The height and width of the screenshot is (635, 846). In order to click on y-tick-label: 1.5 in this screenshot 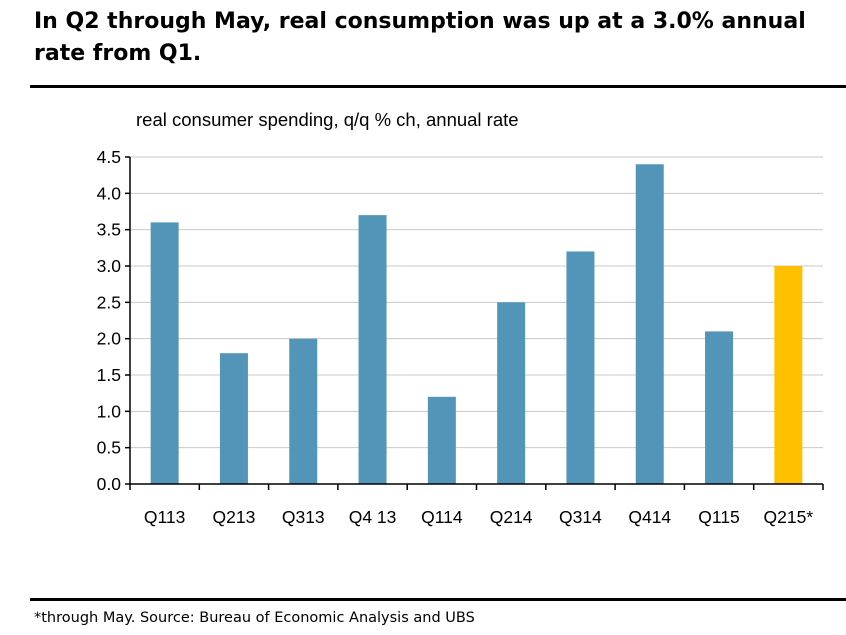, I will do `click(109, 375)`.